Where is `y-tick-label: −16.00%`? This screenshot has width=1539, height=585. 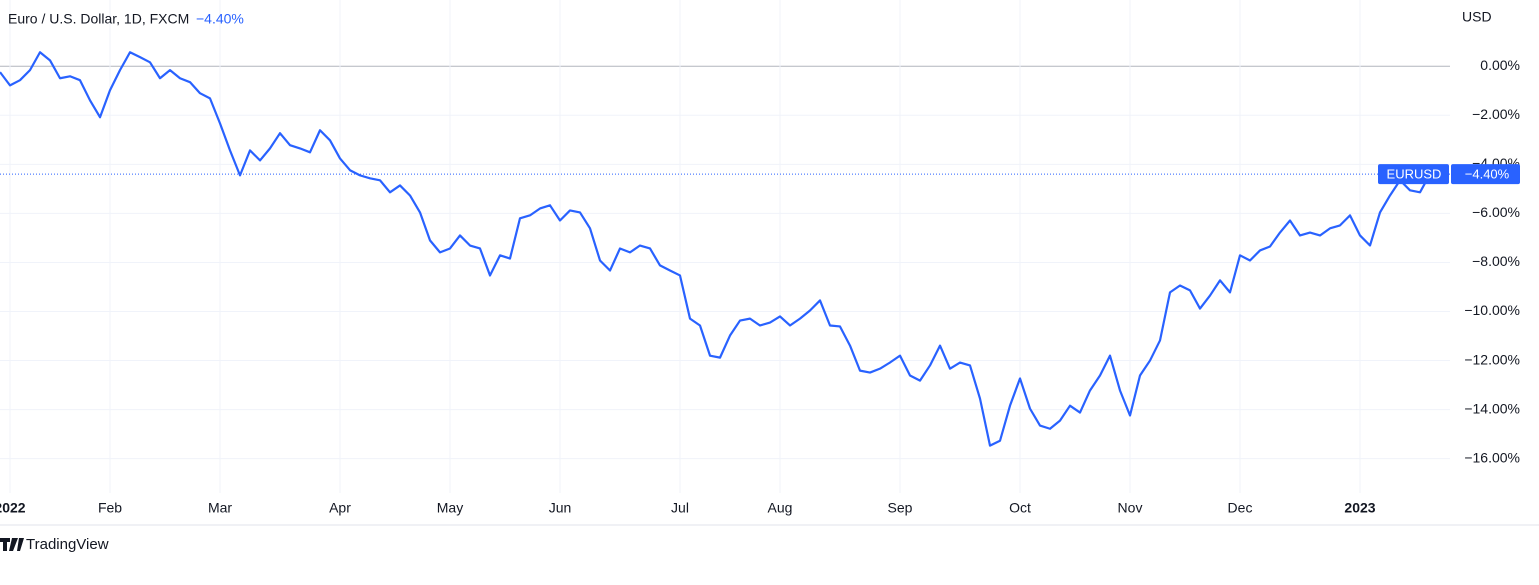
y-tick-label: −16.00% is located at coordinates (1492, 457).